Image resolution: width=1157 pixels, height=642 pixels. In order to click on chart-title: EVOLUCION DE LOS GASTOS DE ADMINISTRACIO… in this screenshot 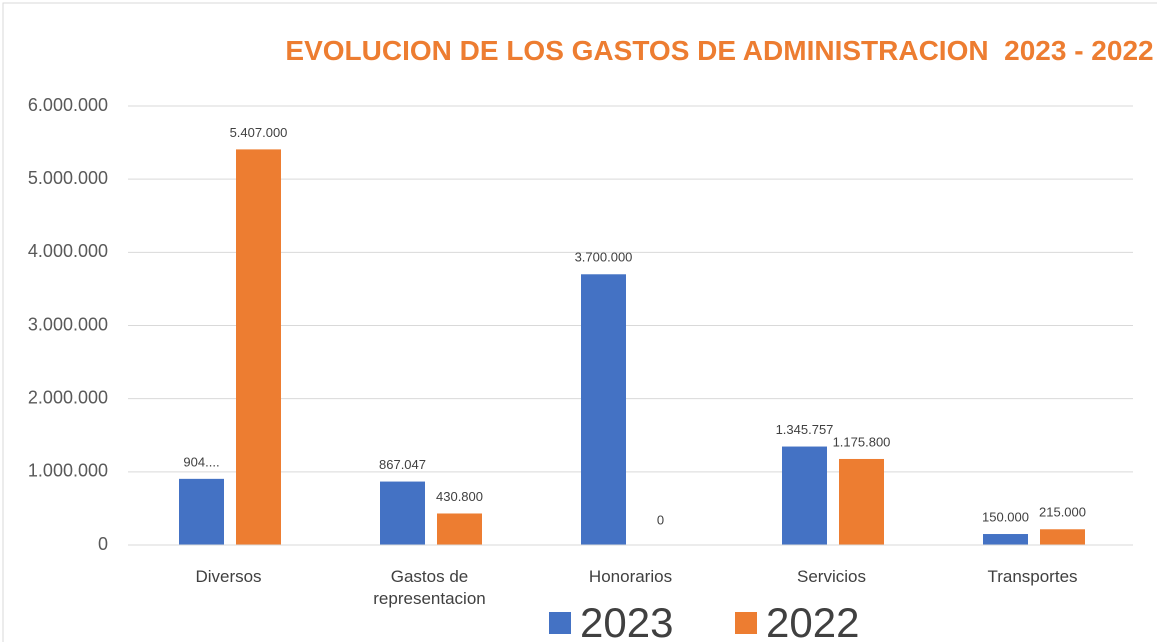, I will do `click(719, 50)`.